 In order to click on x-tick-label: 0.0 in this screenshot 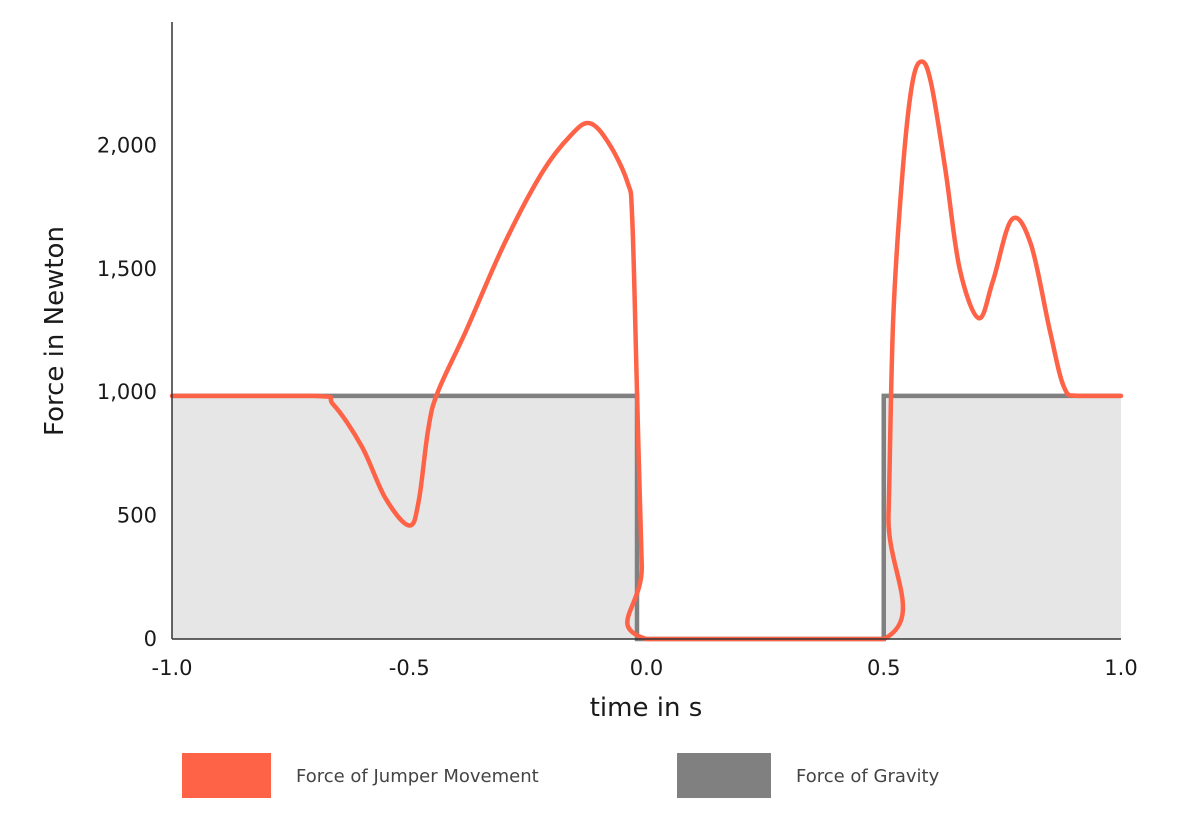, I will do `click(646, 668)`.